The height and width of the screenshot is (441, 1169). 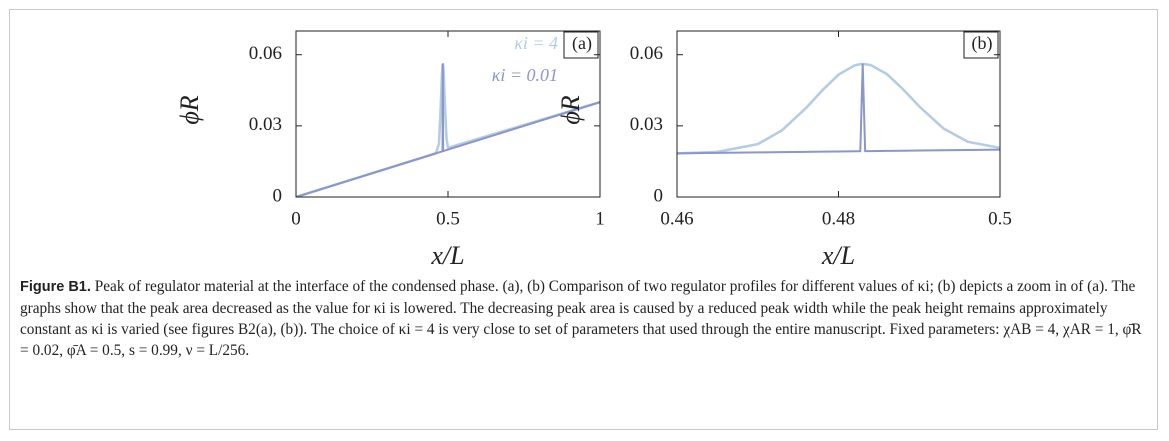 What do you see at coordinates (525, 75) in the screenshot?
I see `legend-entry: κi = 0.01` at bounding box center [525, 75].